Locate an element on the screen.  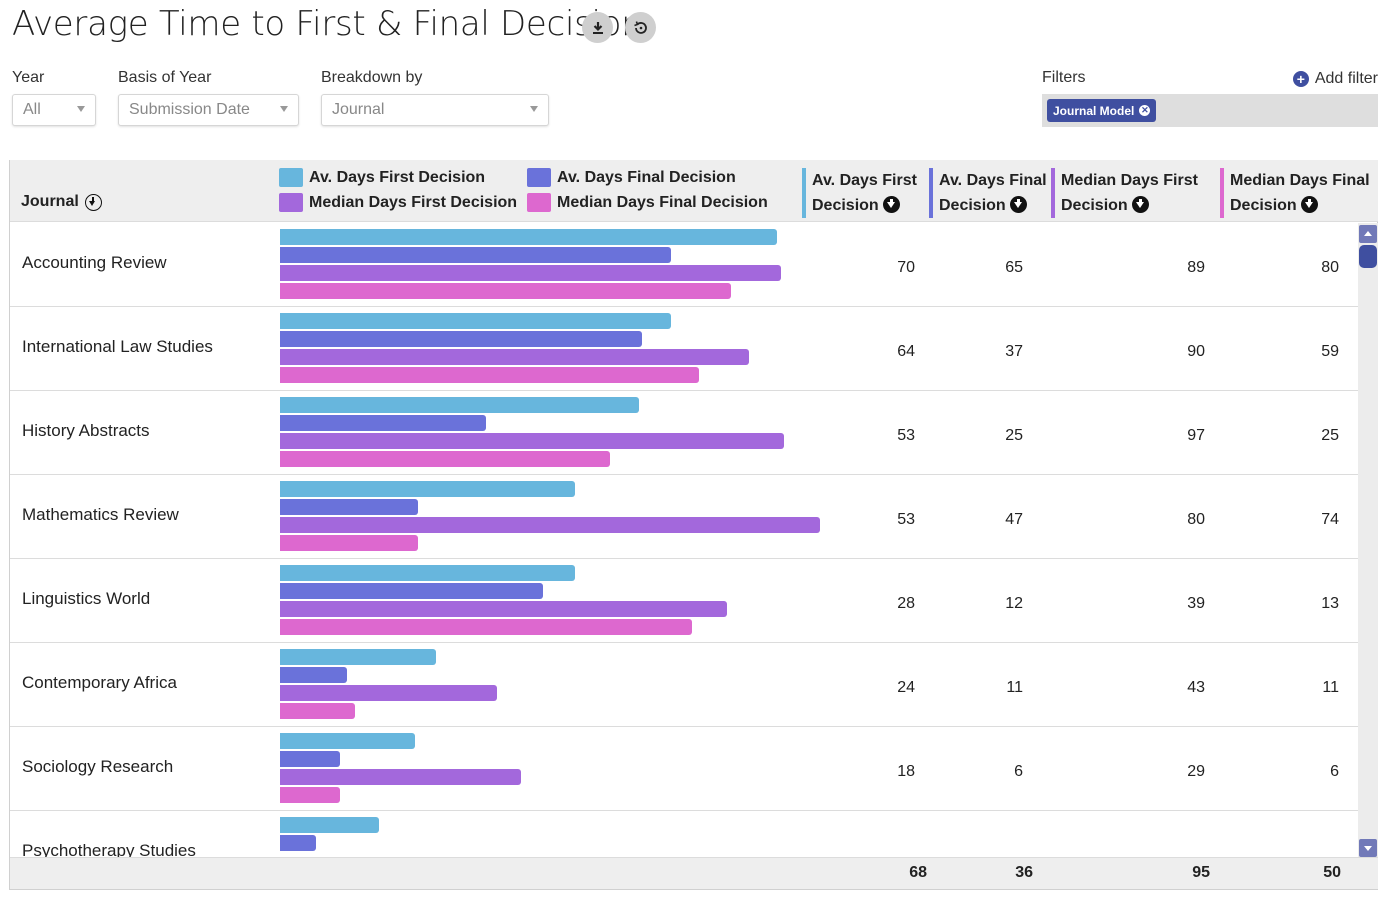
value-median-final: 13 is located at coordinates (1330, 603).